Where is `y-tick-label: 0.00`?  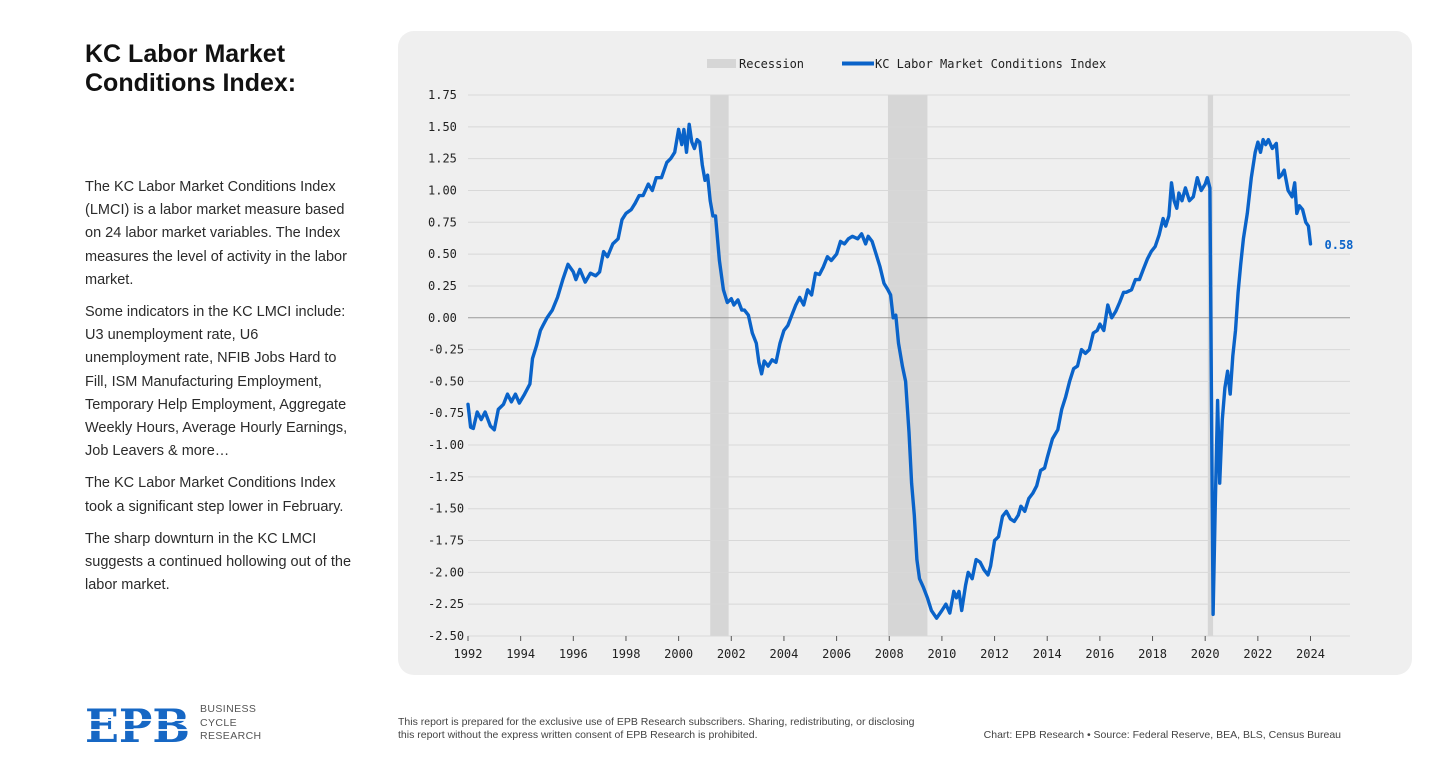
y-tick-label: 0.00 is located at coordinates (442, 318).